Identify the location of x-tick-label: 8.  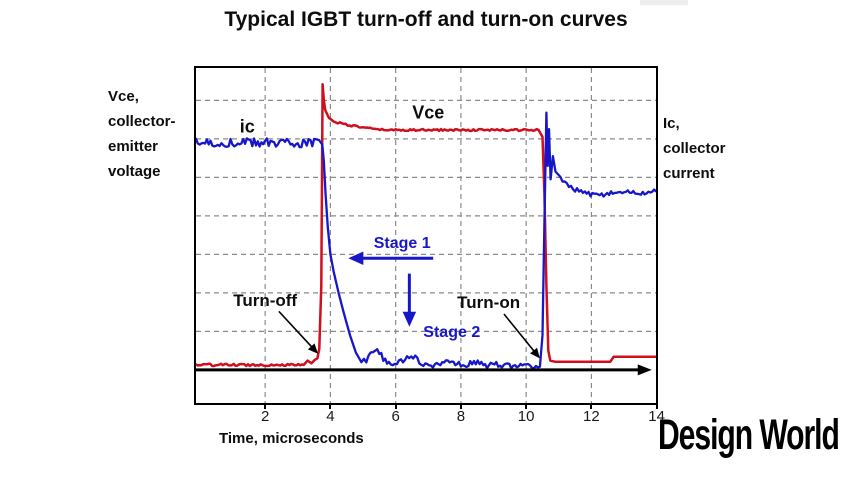
(461, 416).